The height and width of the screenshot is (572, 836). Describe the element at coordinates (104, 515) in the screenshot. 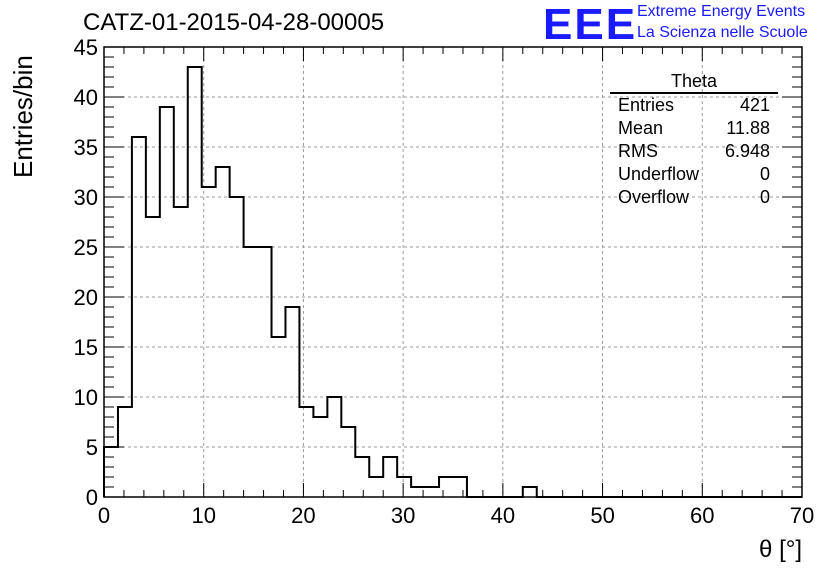

I see `x-tick-label: 0` at that location.